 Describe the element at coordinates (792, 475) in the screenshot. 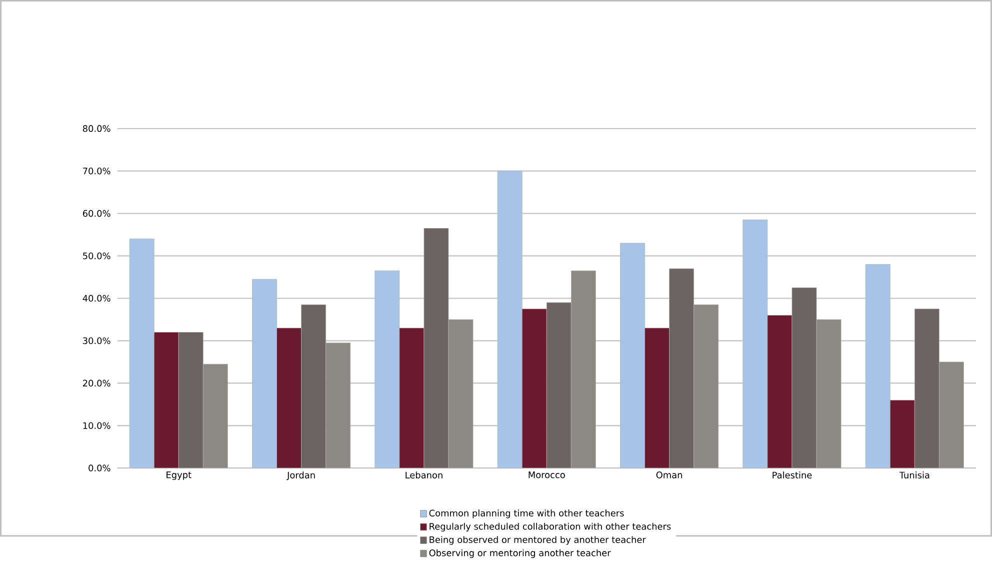

I see `x-tick-label: Palestine` at that location.